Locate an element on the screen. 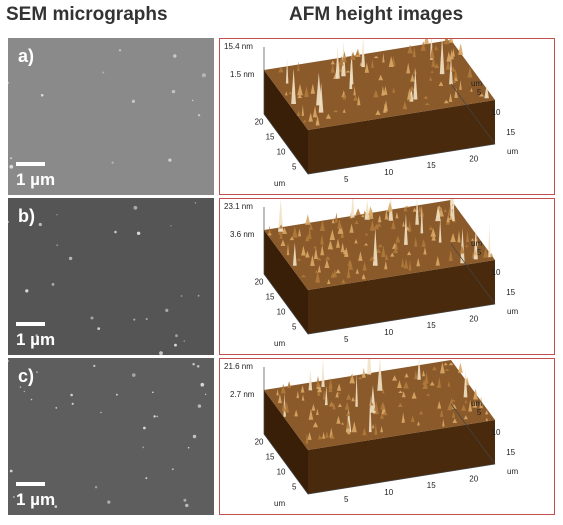  afm-z-mid-label: 1.5 nm is located at coordinates (242, 74).